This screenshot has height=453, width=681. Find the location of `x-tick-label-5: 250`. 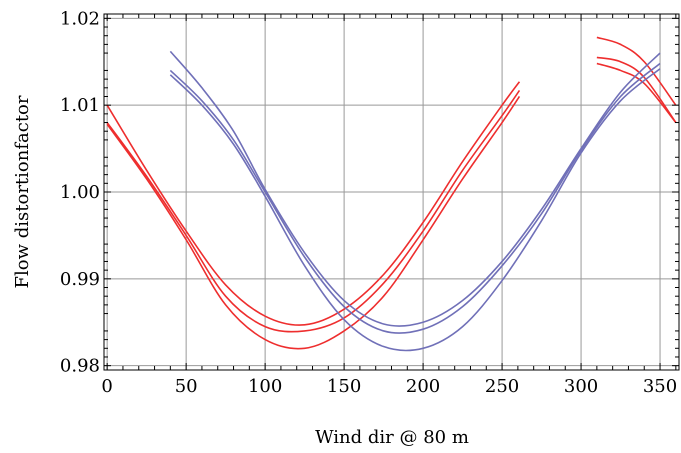

x-tick-label-5: 250 is located at coordinates (502, 386).